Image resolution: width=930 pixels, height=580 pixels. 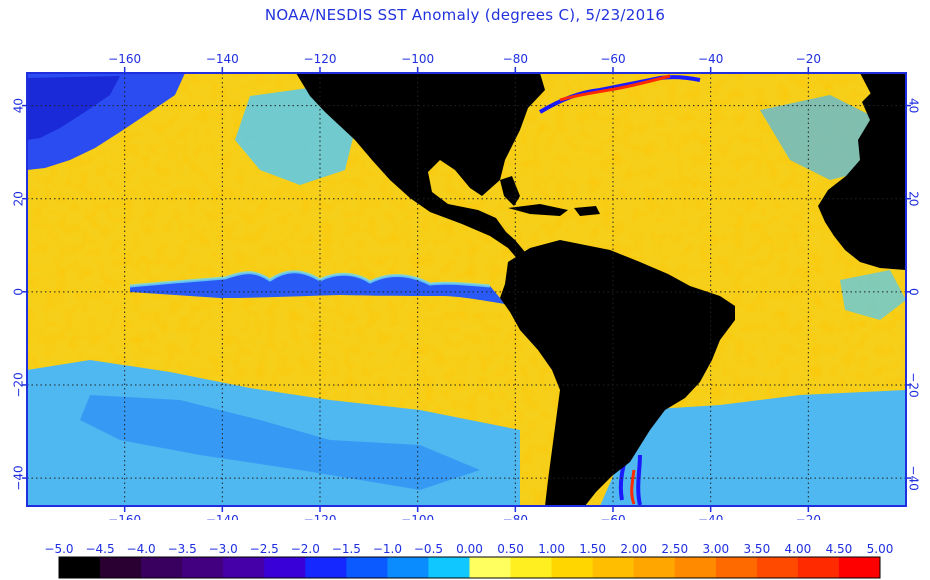 What do you see at coordinates (587, 211) in the screenshot?
I see `hispaniola-land` at bounding box center [587, 211].